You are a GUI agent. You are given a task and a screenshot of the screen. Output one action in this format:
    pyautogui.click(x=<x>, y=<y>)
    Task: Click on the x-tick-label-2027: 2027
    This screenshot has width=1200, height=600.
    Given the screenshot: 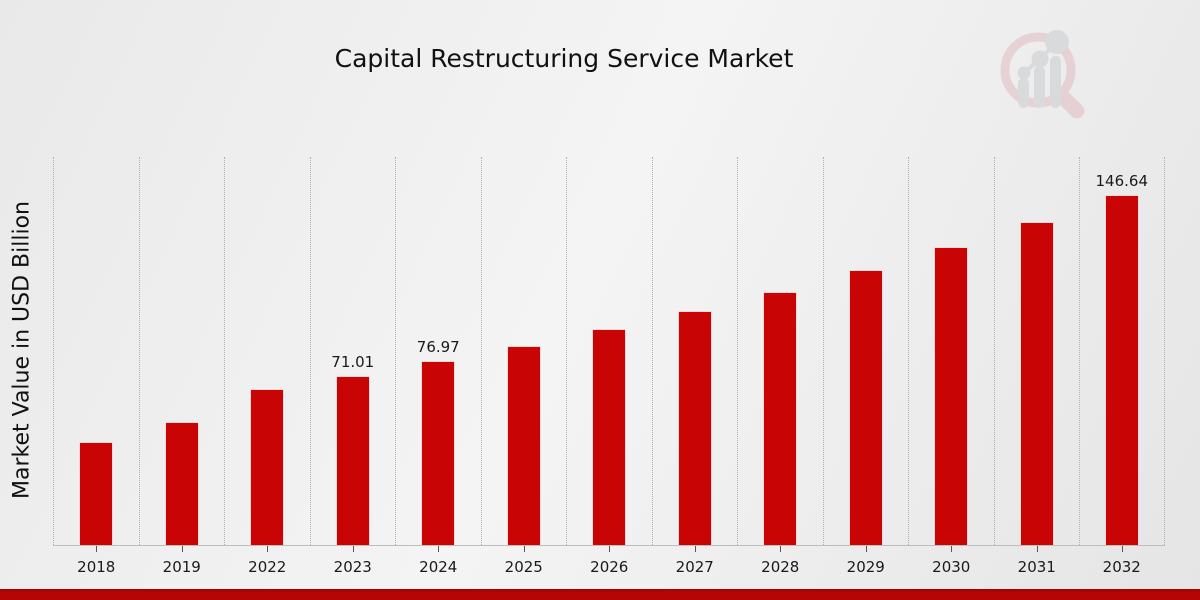 What is the action you would take?
    pyautogui.click(x=694, y=567)
    